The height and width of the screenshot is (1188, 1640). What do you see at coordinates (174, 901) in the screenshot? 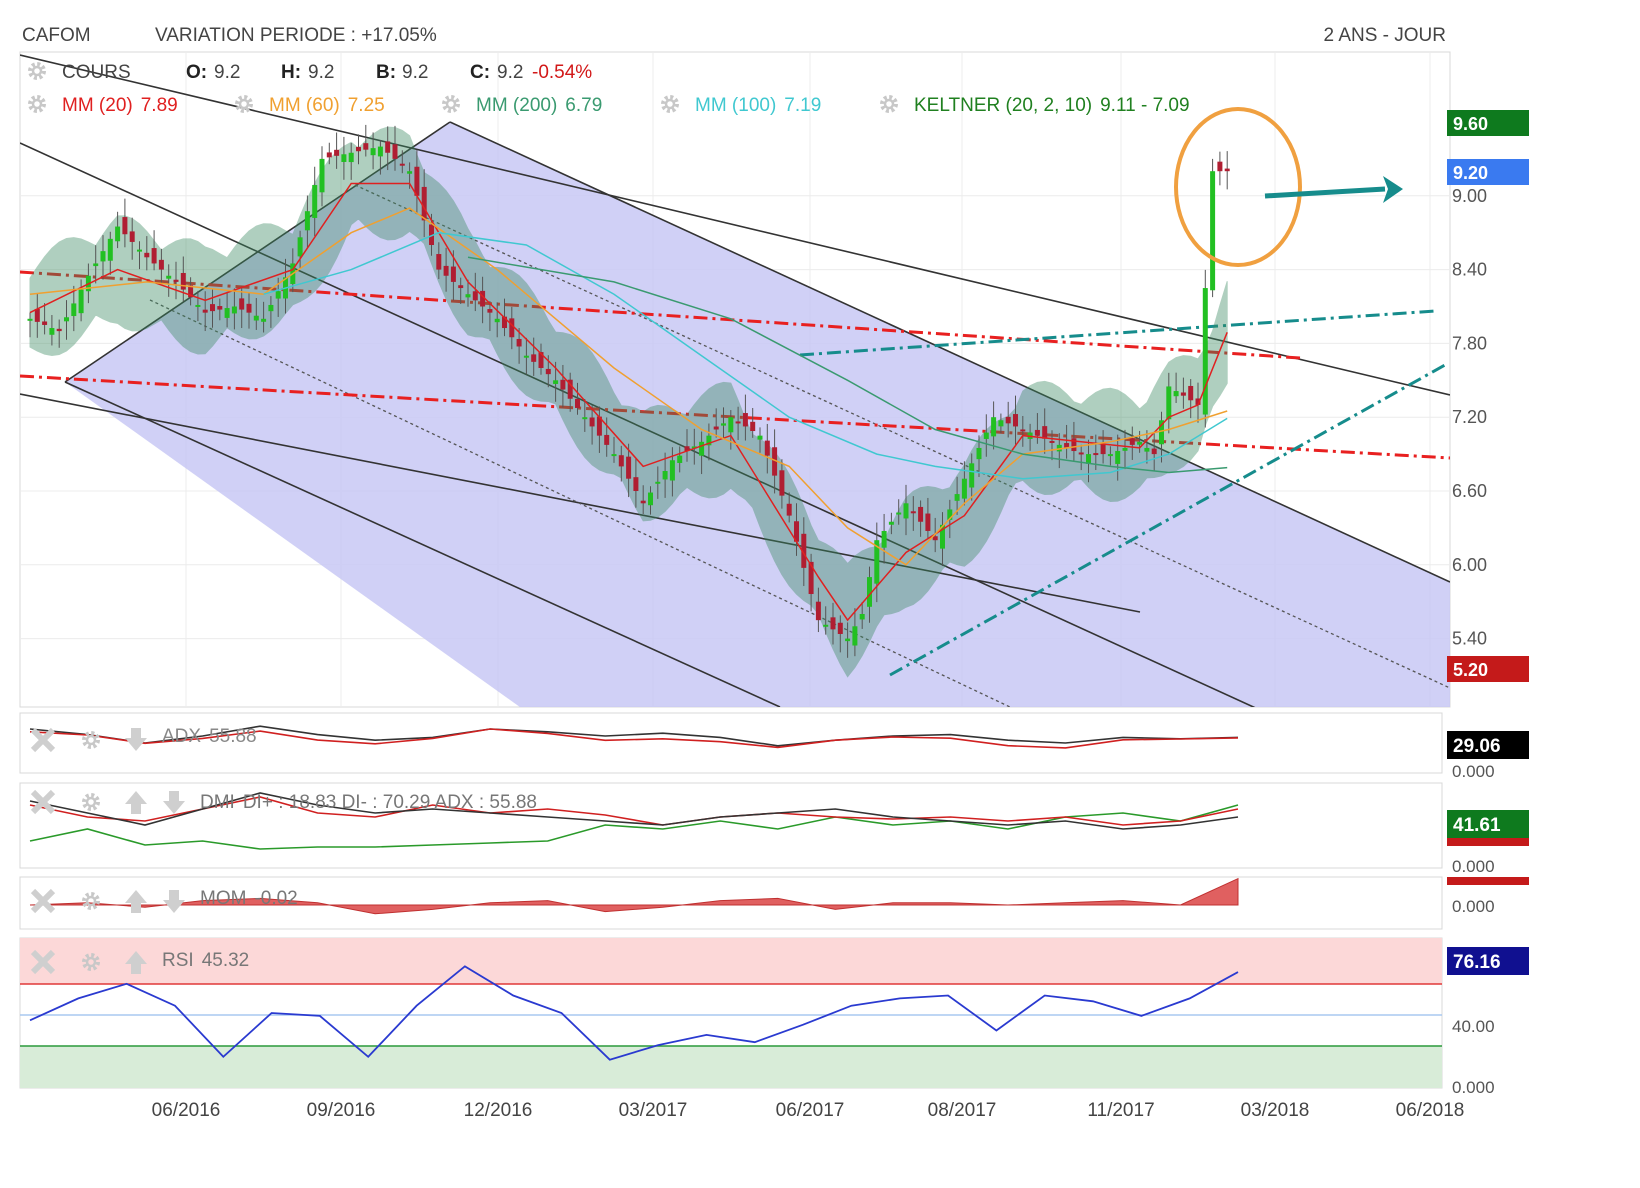
I see `mom-down-icon` at bounding box center [174, 901].